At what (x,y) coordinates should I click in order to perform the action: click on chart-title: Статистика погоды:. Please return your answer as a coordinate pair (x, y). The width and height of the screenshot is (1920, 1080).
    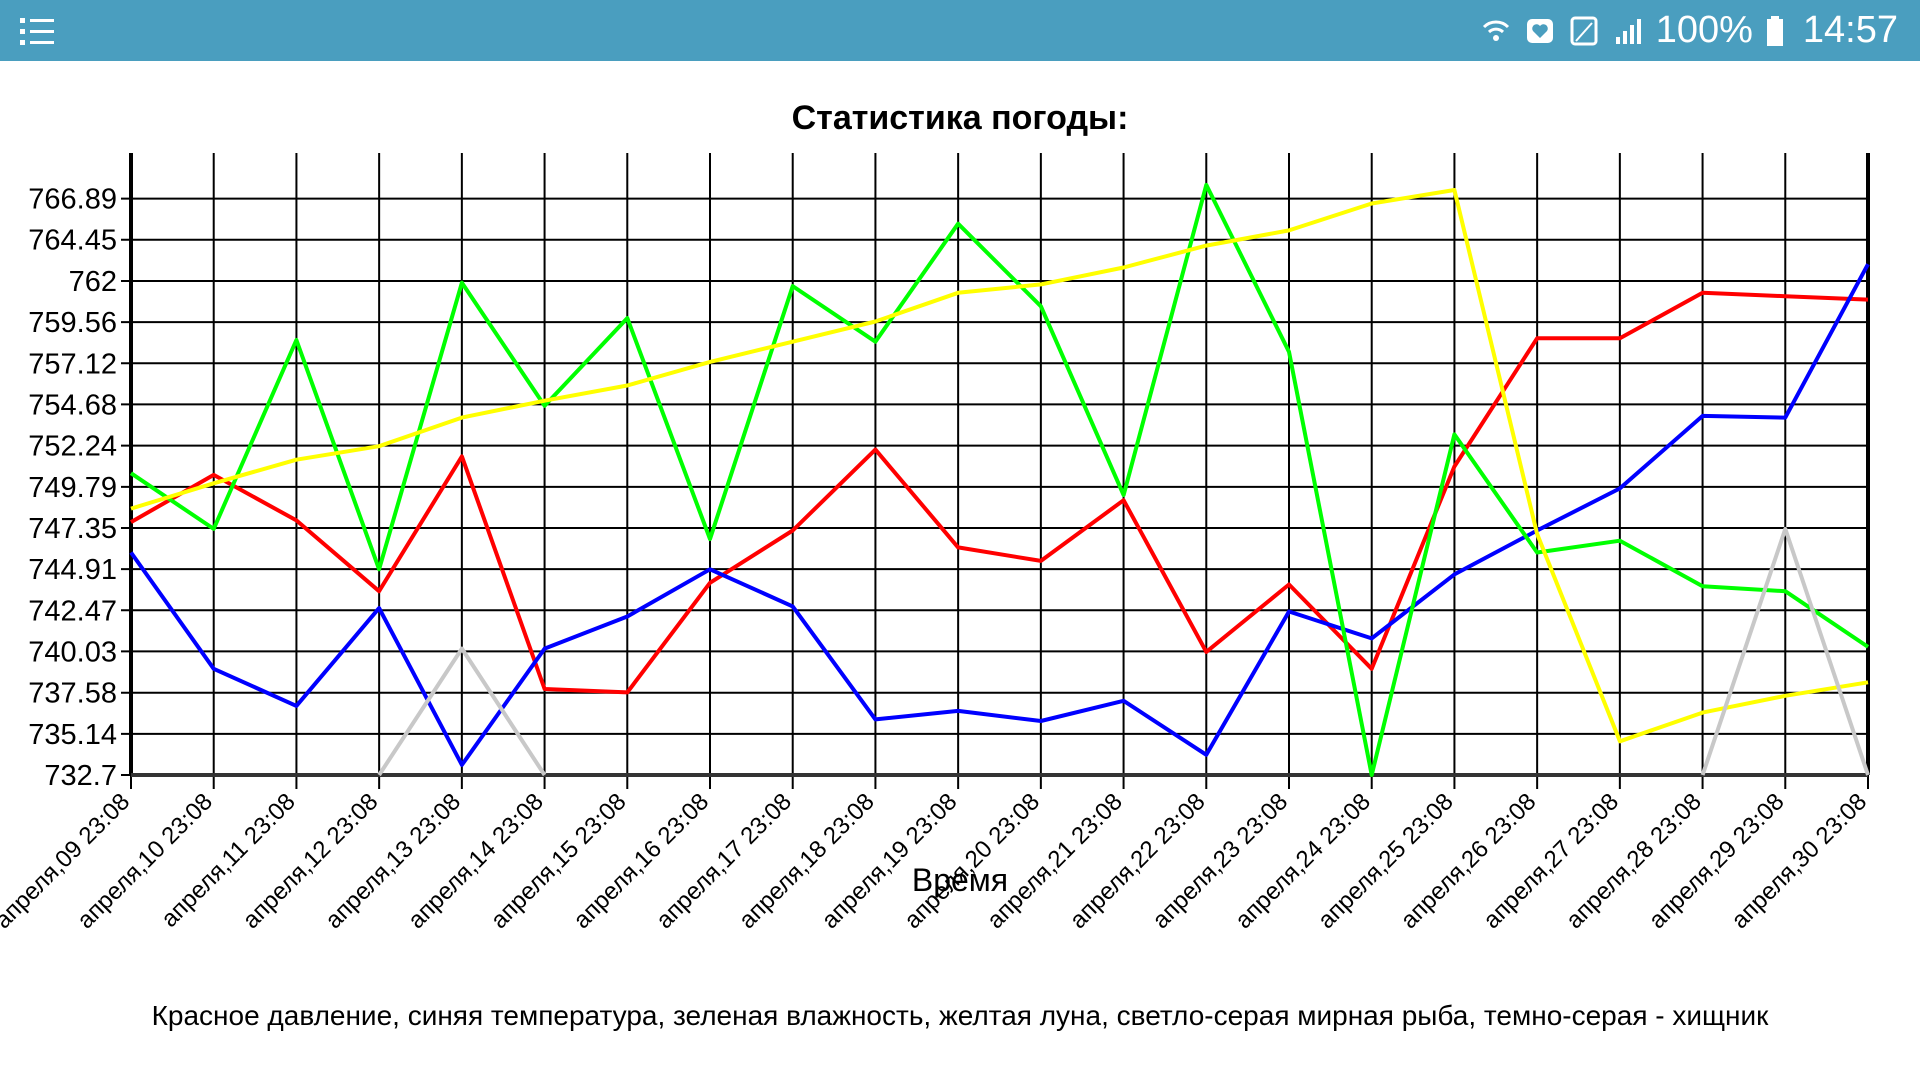
    Looking at the image, I should click on (960, 118).